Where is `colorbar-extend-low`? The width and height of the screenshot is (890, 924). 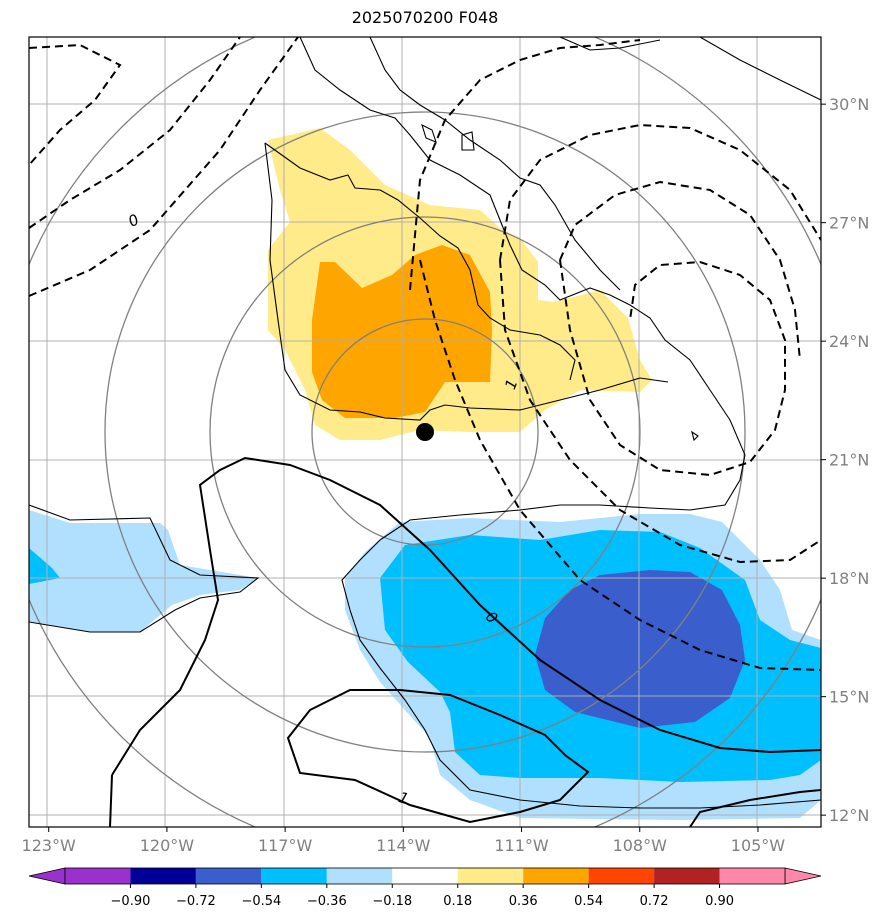
colorbar-extend-low is located at coordinates (47, 876).